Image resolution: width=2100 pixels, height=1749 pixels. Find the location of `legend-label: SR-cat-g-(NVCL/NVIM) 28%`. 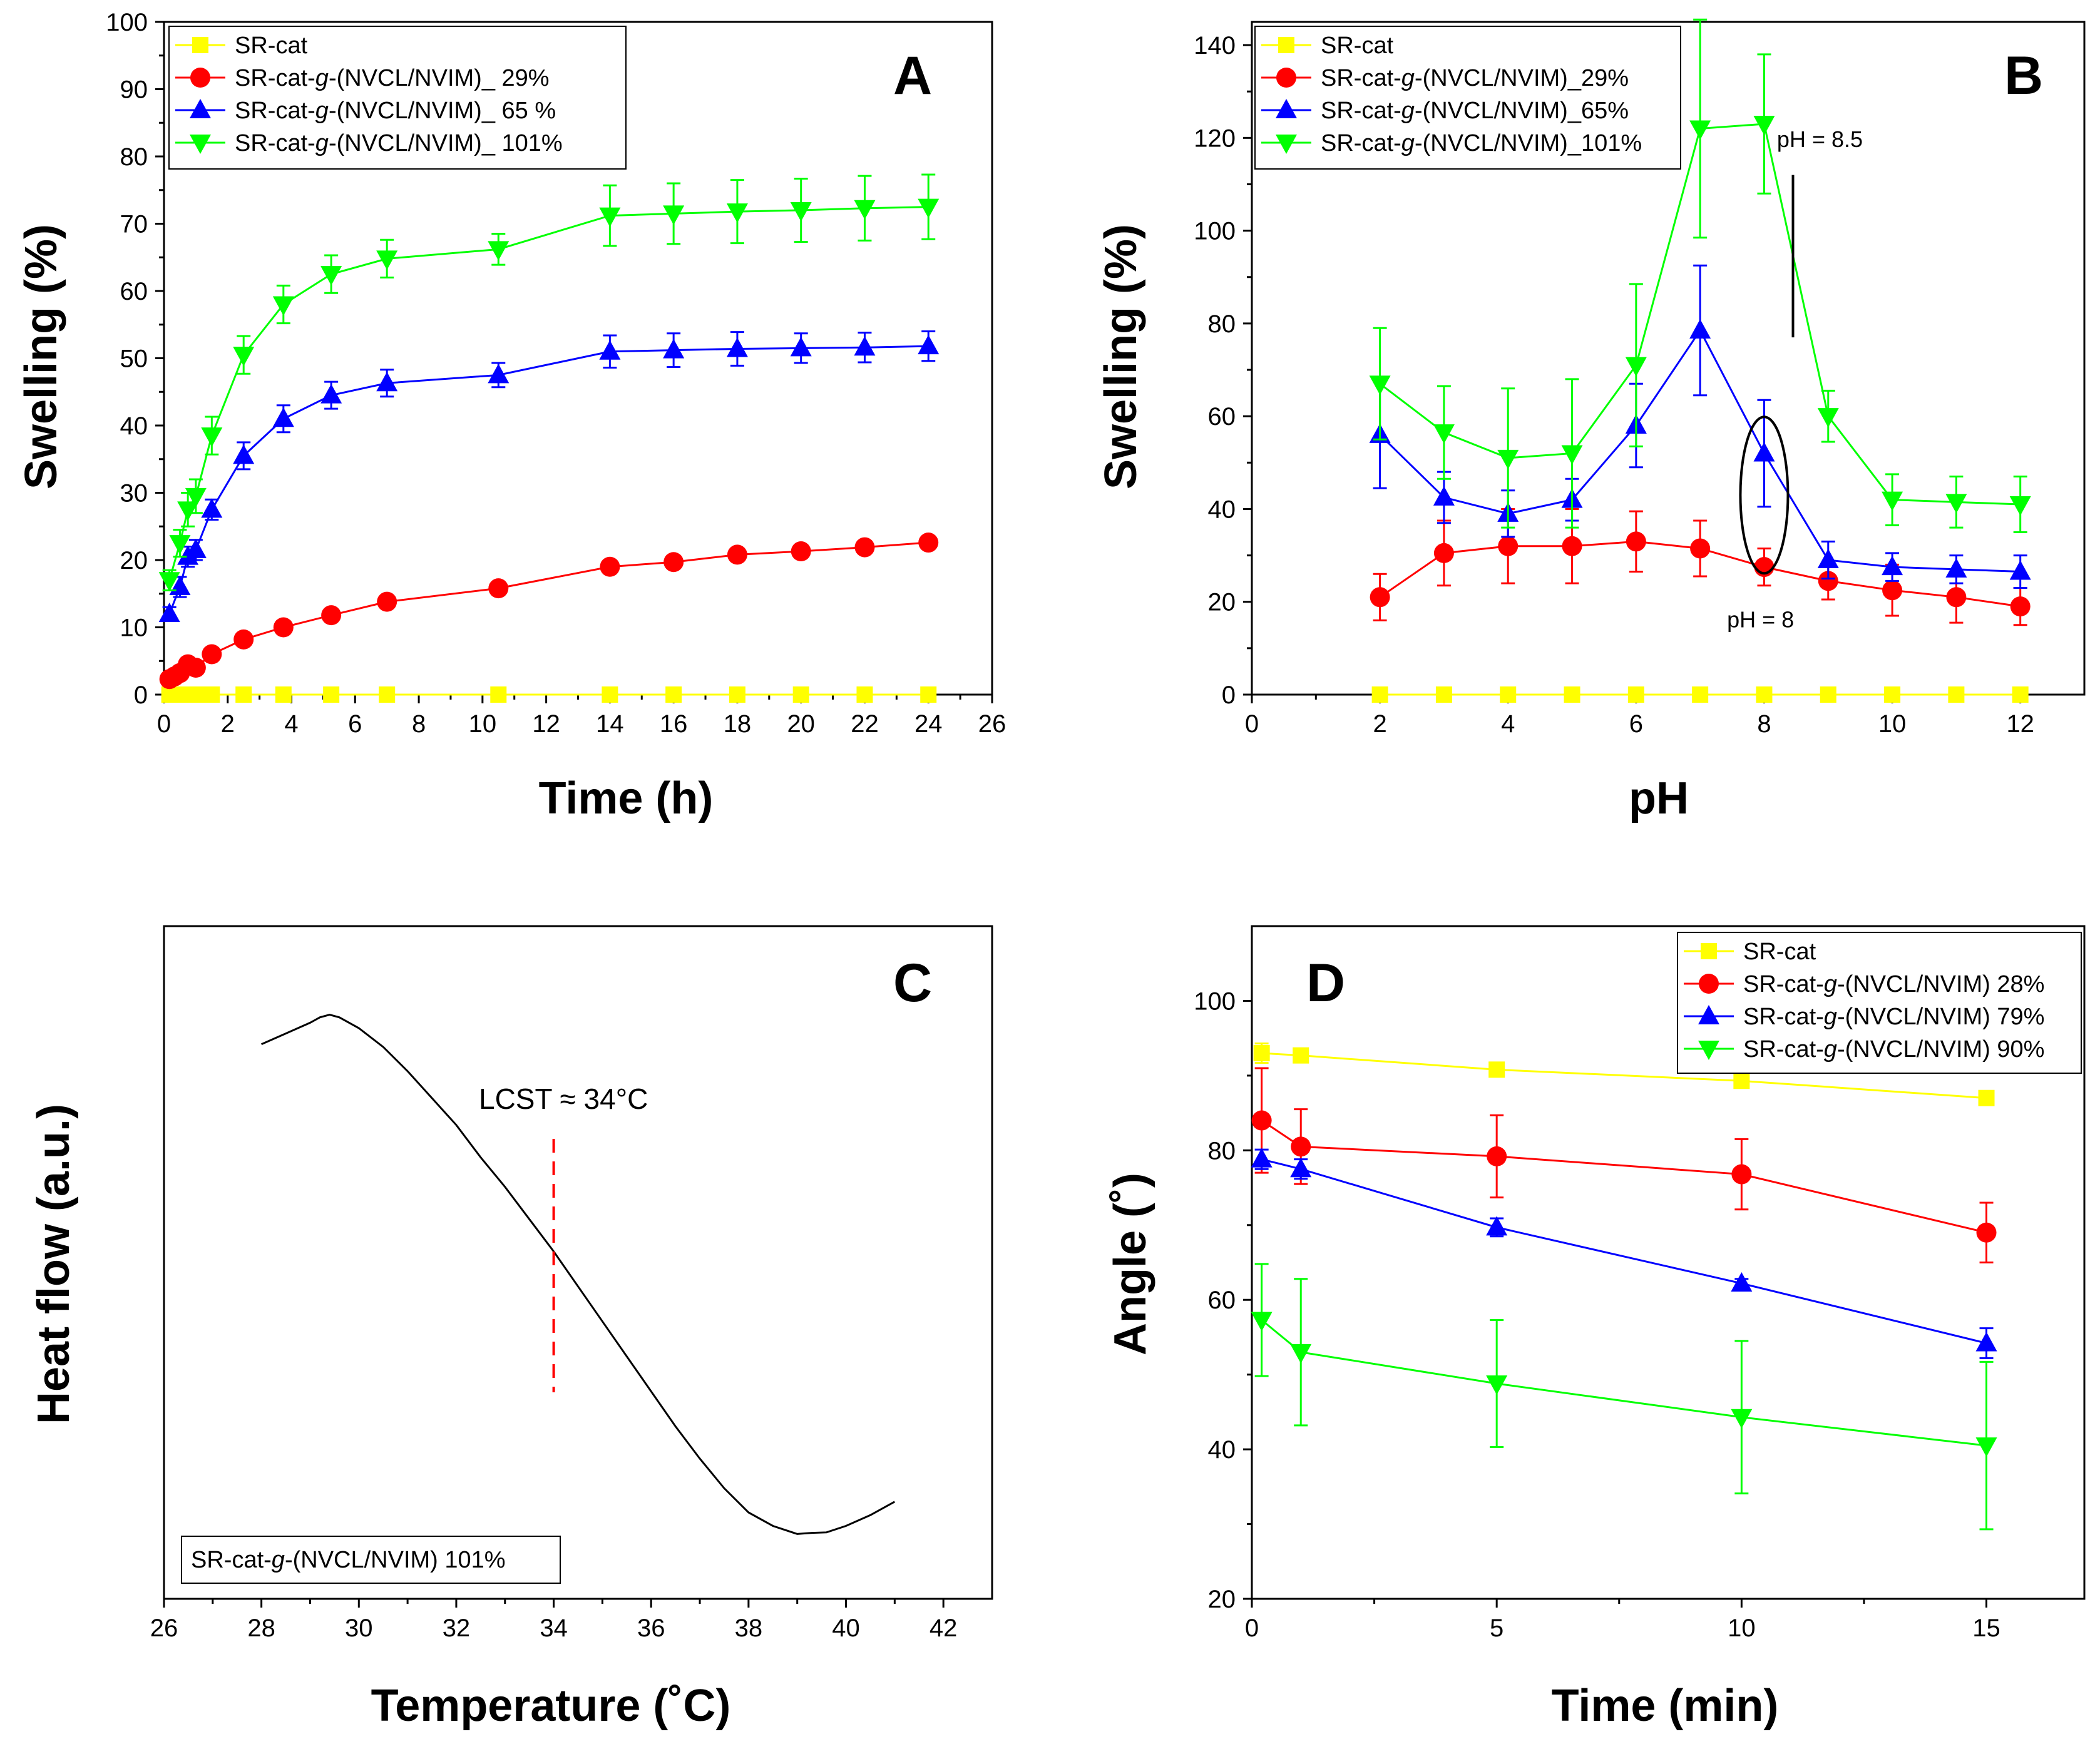

legend-label: SR-cat-g-(NVCL/NVIM) 28% is located at coordinates (1893, 984).